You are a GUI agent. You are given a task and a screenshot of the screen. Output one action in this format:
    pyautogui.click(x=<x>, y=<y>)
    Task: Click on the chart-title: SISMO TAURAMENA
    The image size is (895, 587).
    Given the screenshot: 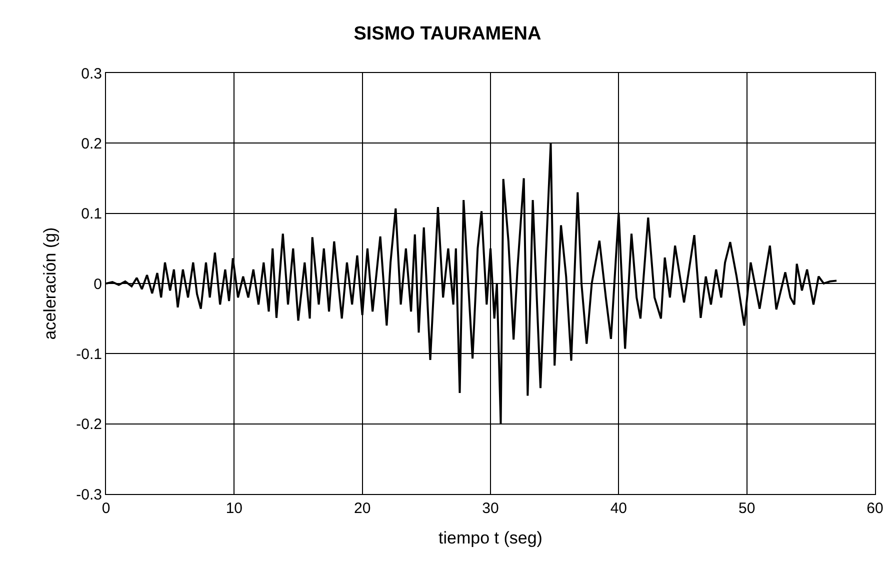 What is the action you would take?
    pyautogui.click(x=448, y=34)
    